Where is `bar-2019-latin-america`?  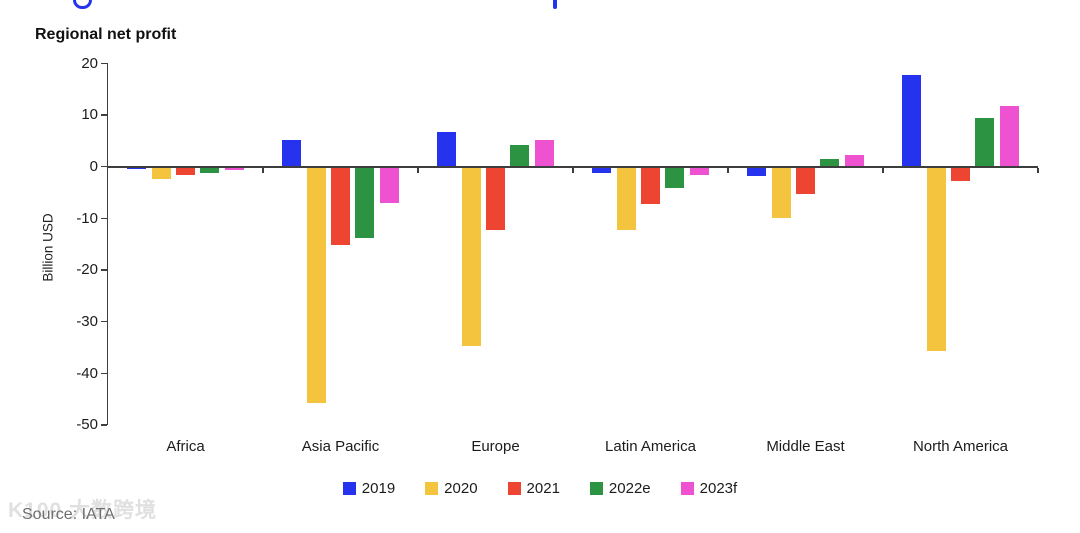
bar-2019-latin-america is located at coordinates (602, 170).